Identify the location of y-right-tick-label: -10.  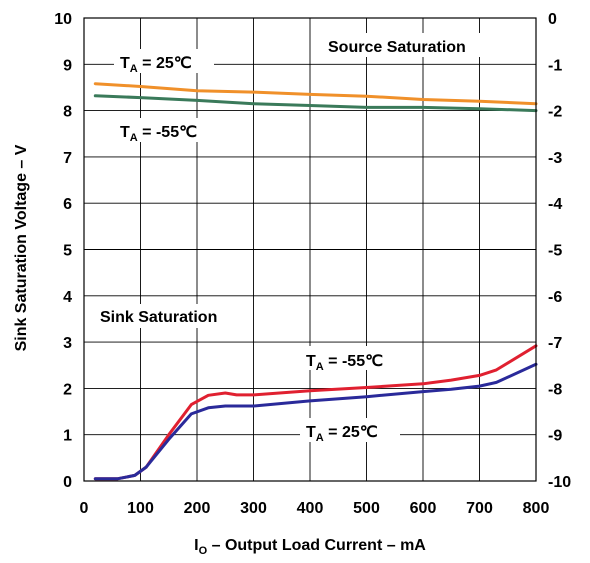
(559, 482).